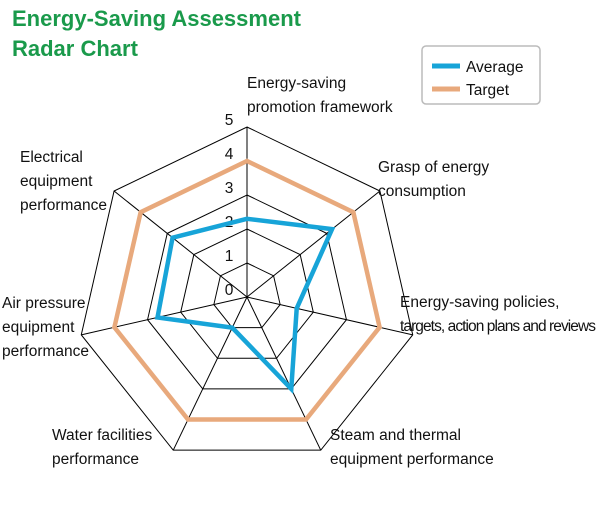 The width and height of the screenshot is (596, 525). I want to click on category-label: Electrical equipment performance, so click(63, 181).